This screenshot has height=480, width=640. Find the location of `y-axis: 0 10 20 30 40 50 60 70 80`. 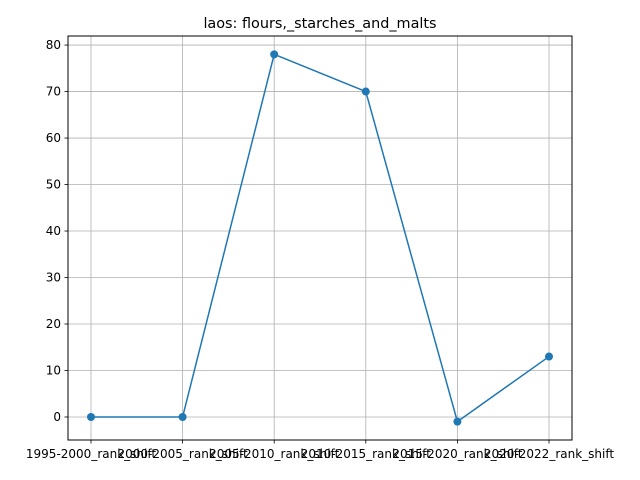

y-axis: 0 10 20 30 40 50 60 70 80 is located at coordinates (57, 231).